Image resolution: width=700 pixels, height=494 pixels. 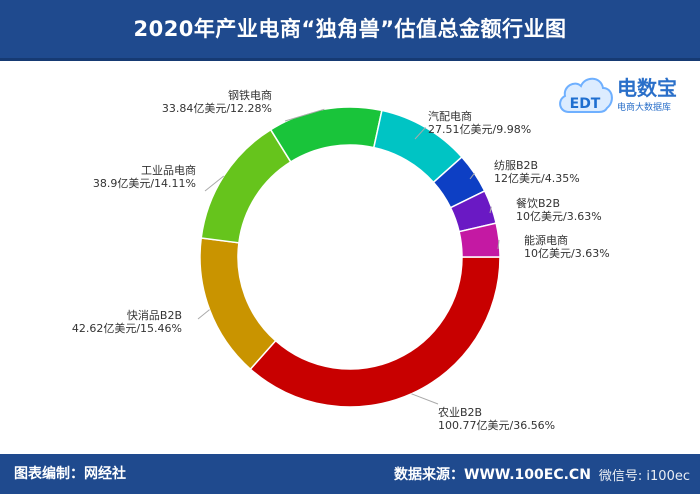 I want to click on cloud-edt-icon: EDT, so click(x=586, y=95).